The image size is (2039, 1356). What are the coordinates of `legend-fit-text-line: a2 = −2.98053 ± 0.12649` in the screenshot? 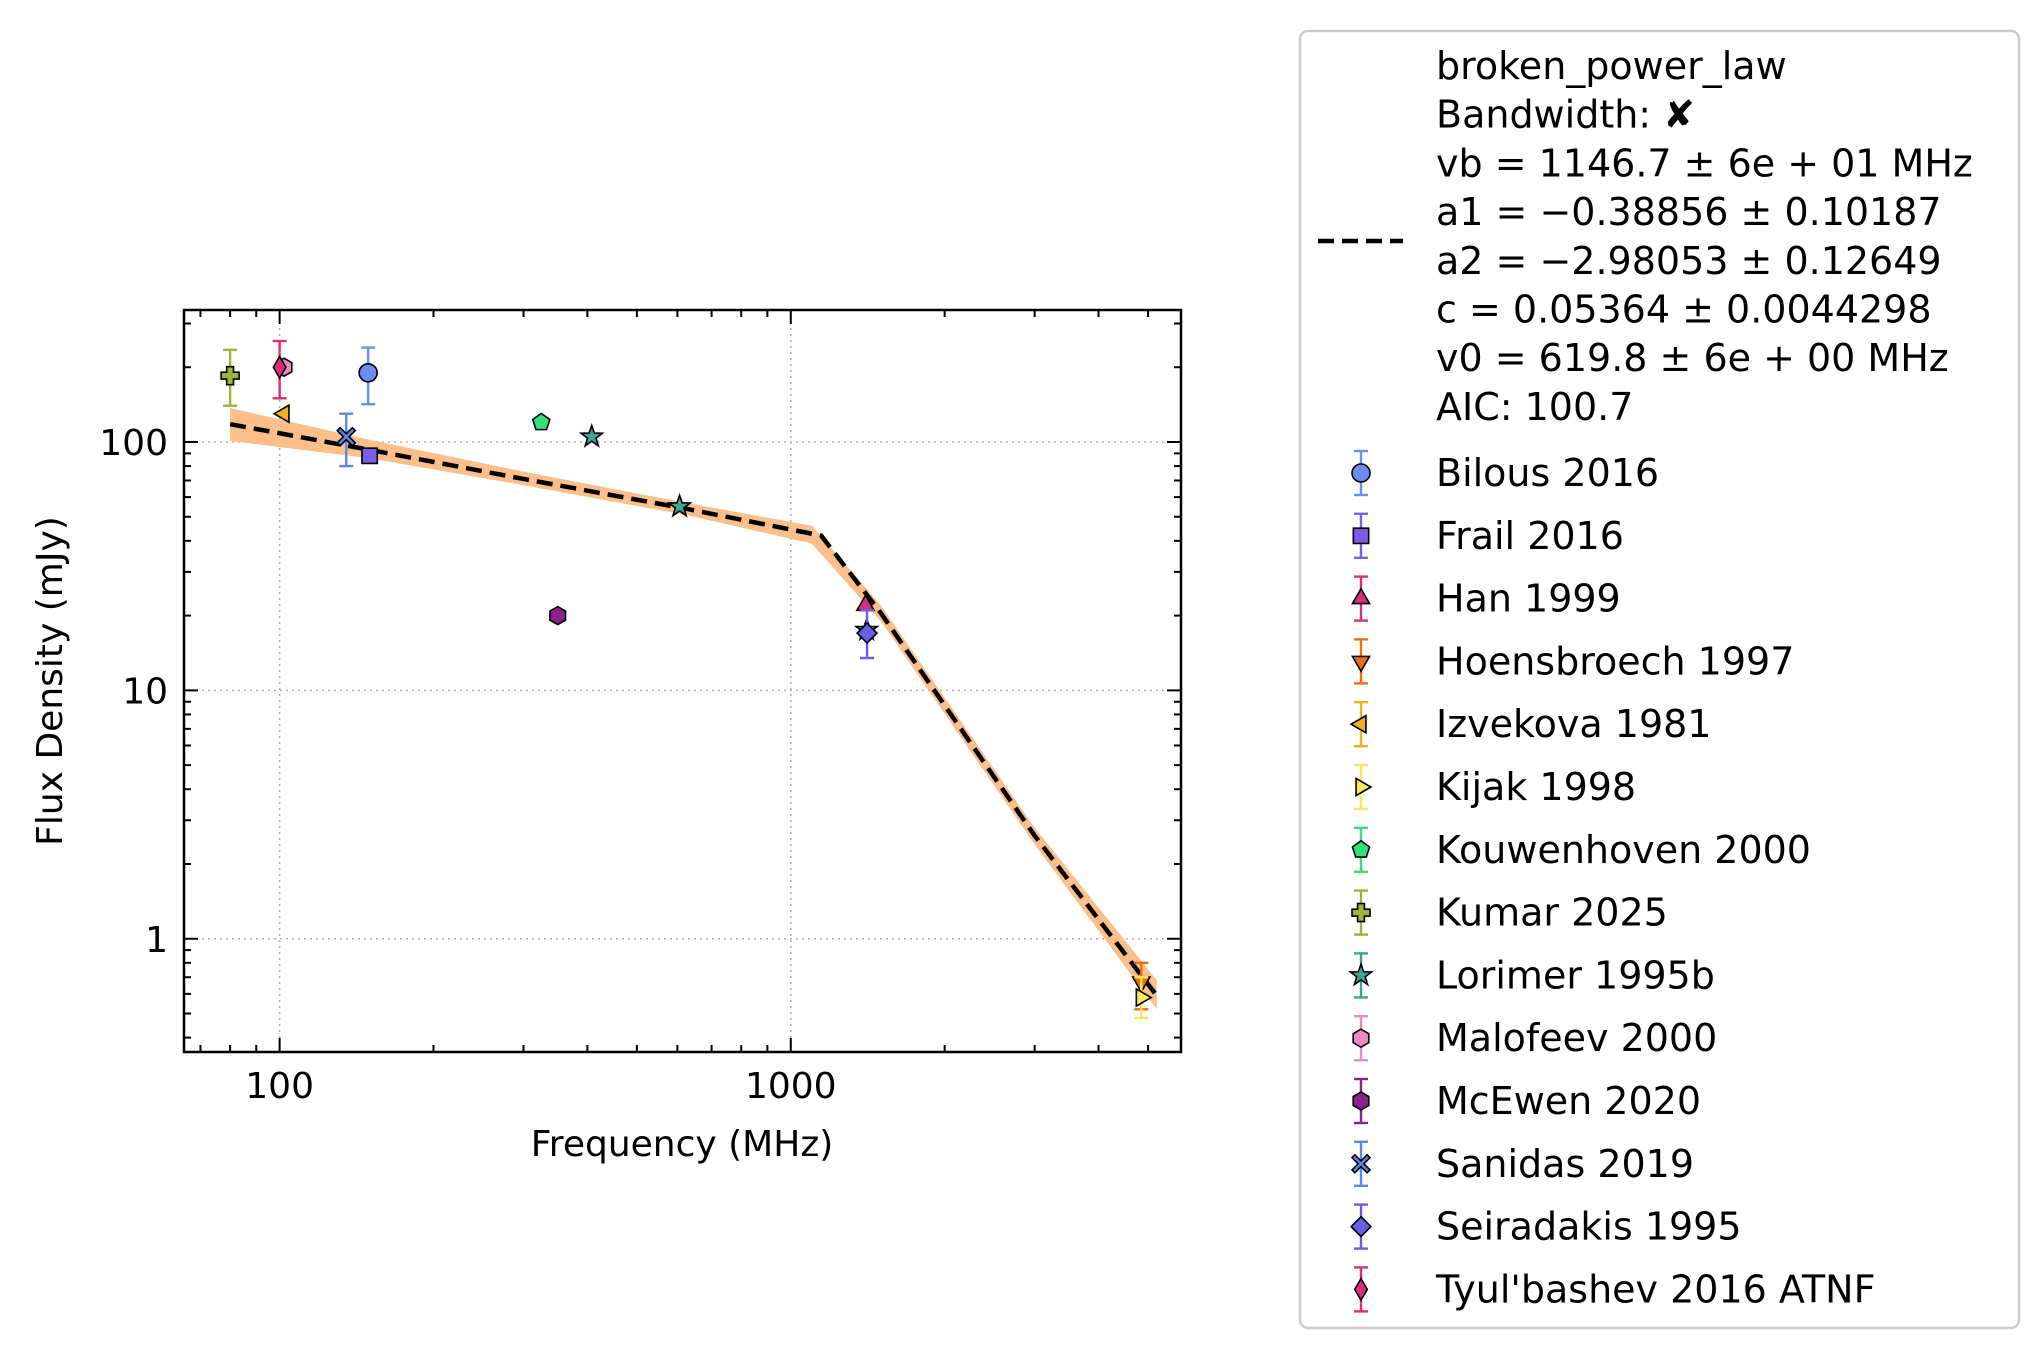 It's located at (1689, 261).